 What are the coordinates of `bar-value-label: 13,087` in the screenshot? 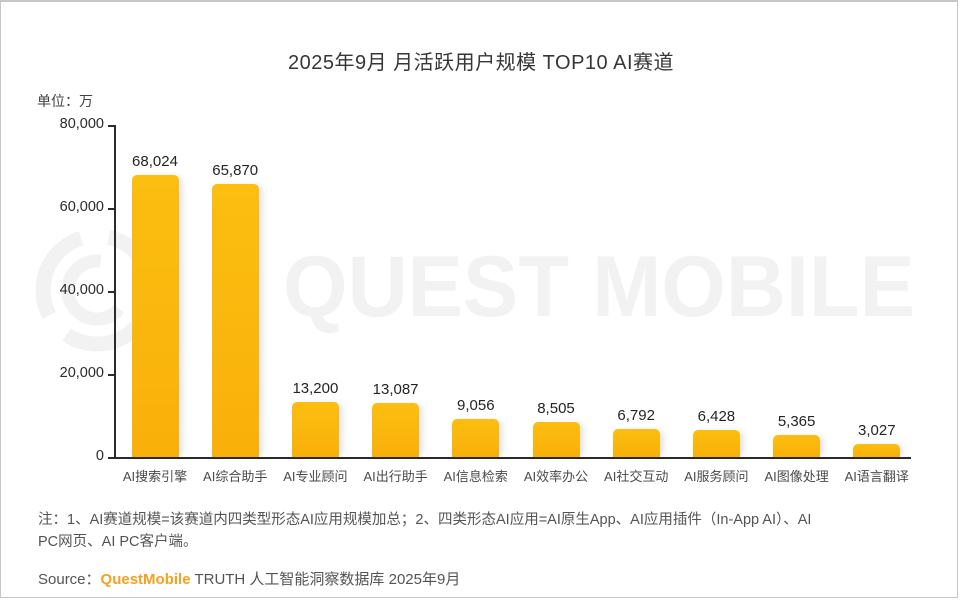 It's located at (395, 389).